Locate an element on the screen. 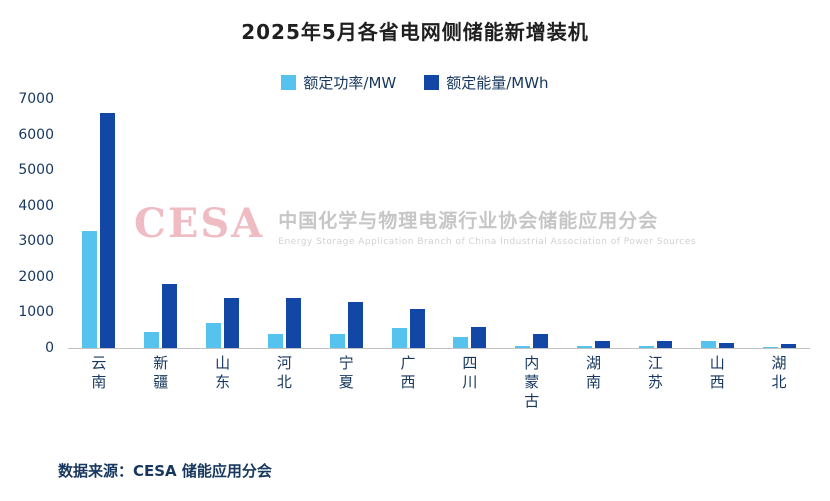 This screenshot has width=830, height=501. legend-label-energy: 额定能量/MWh is located at coordinates (497, 83).